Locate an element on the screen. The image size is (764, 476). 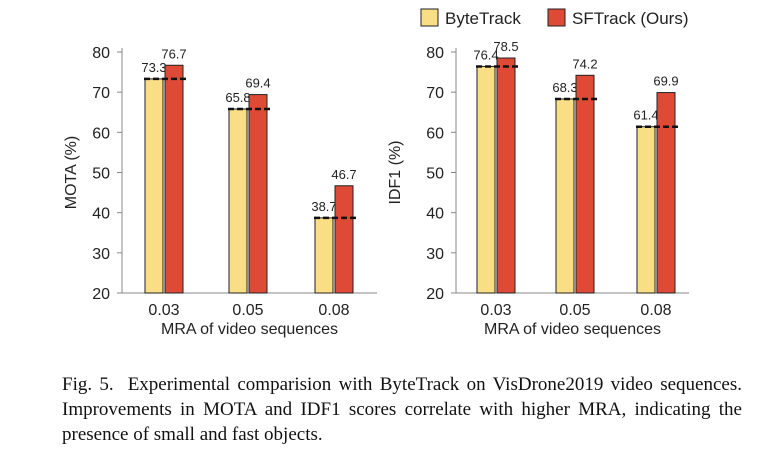
data-label: 76.7 is located at coordinates (173, 53).